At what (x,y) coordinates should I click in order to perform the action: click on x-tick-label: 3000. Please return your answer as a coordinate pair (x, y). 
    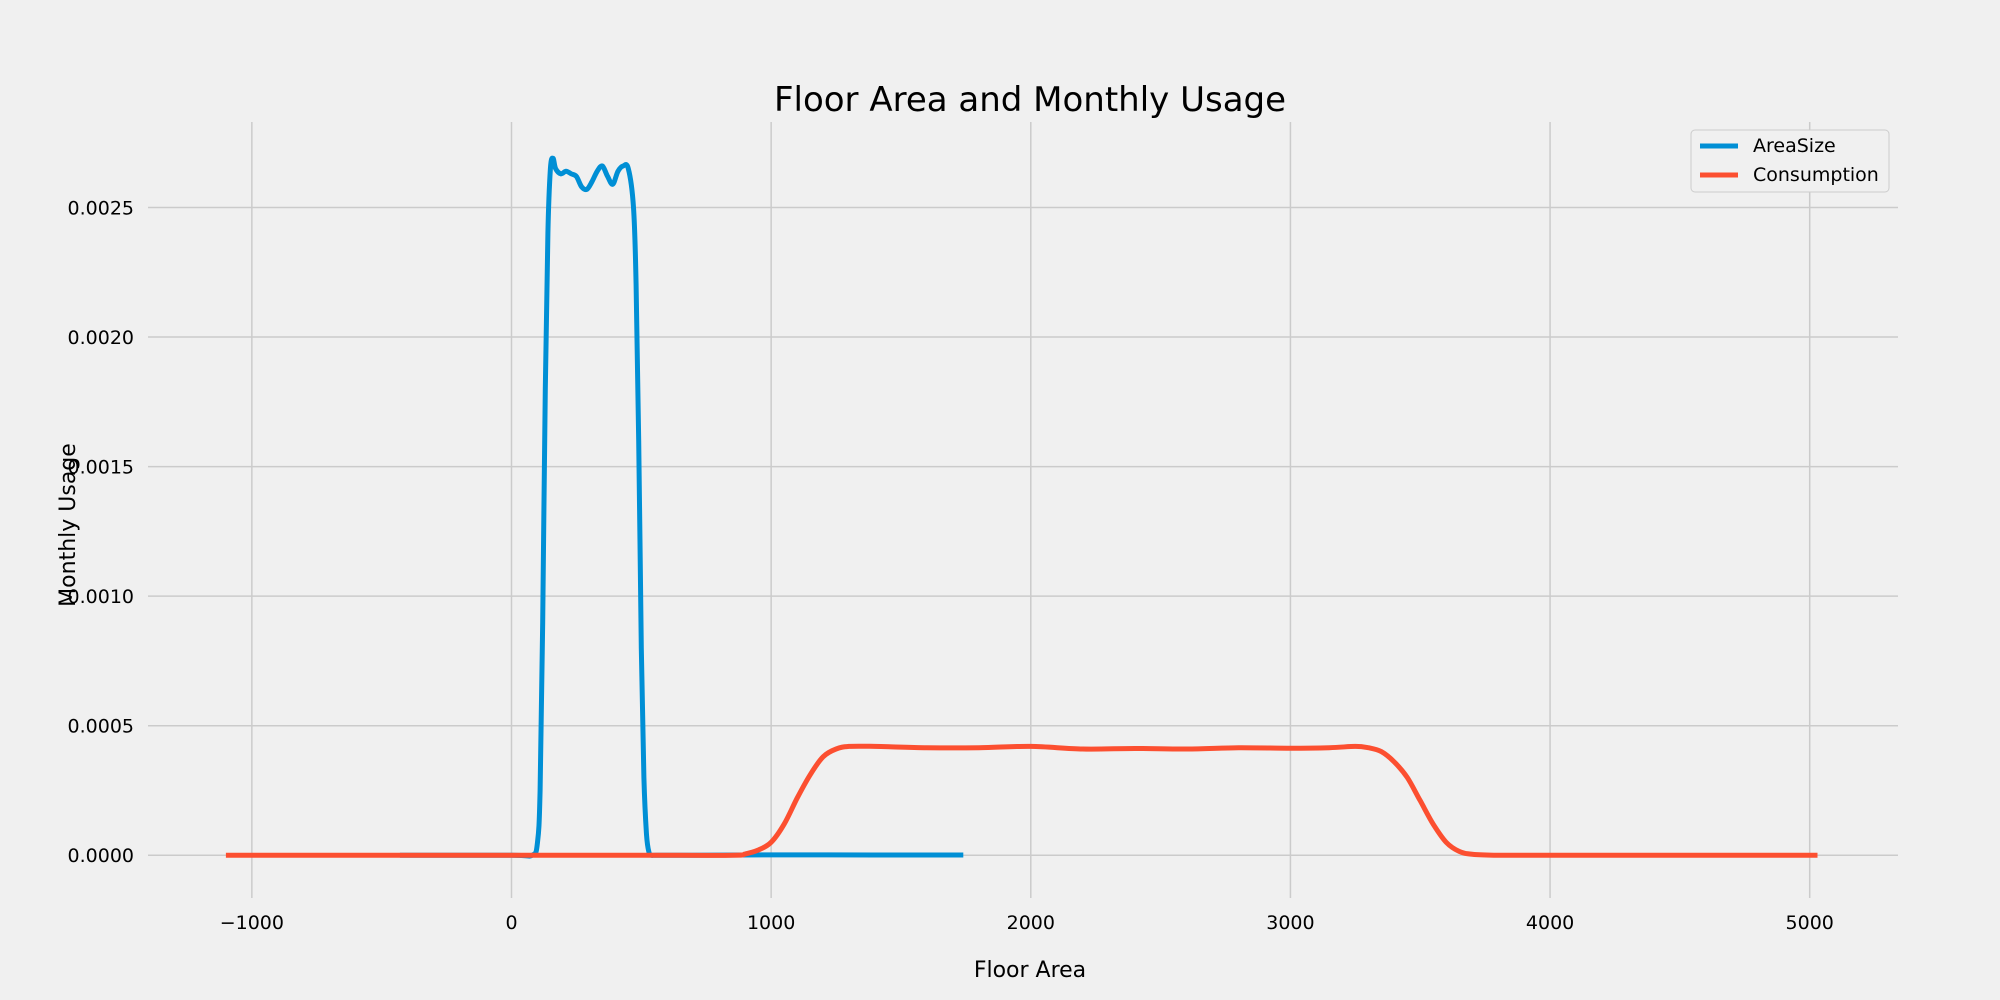
    Looking at the image, I should click on (1290, 923).